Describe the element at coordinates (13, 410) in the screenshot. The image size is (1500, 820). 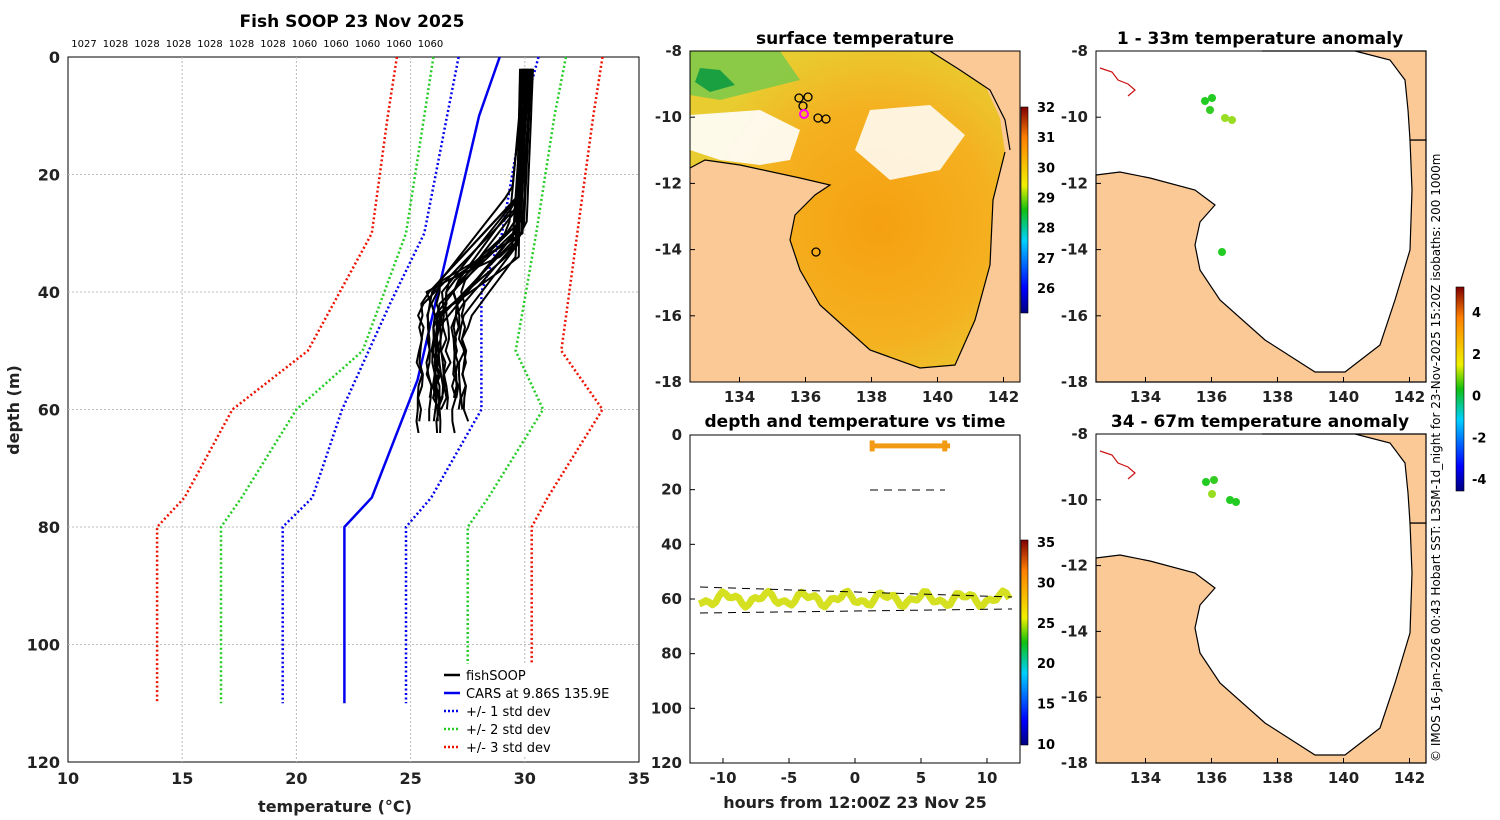
I see `profile-y-label: depth (m)` at that location.